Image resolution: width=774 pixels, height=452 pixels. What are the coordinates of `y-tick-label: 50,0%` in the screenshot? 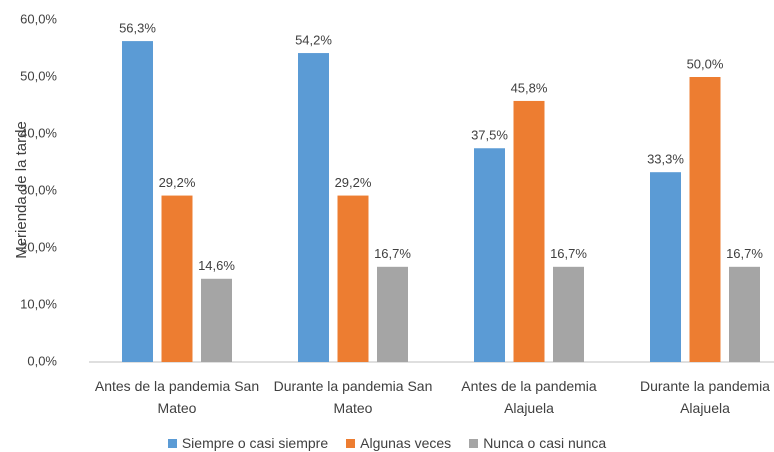 It's located at (38, 75).